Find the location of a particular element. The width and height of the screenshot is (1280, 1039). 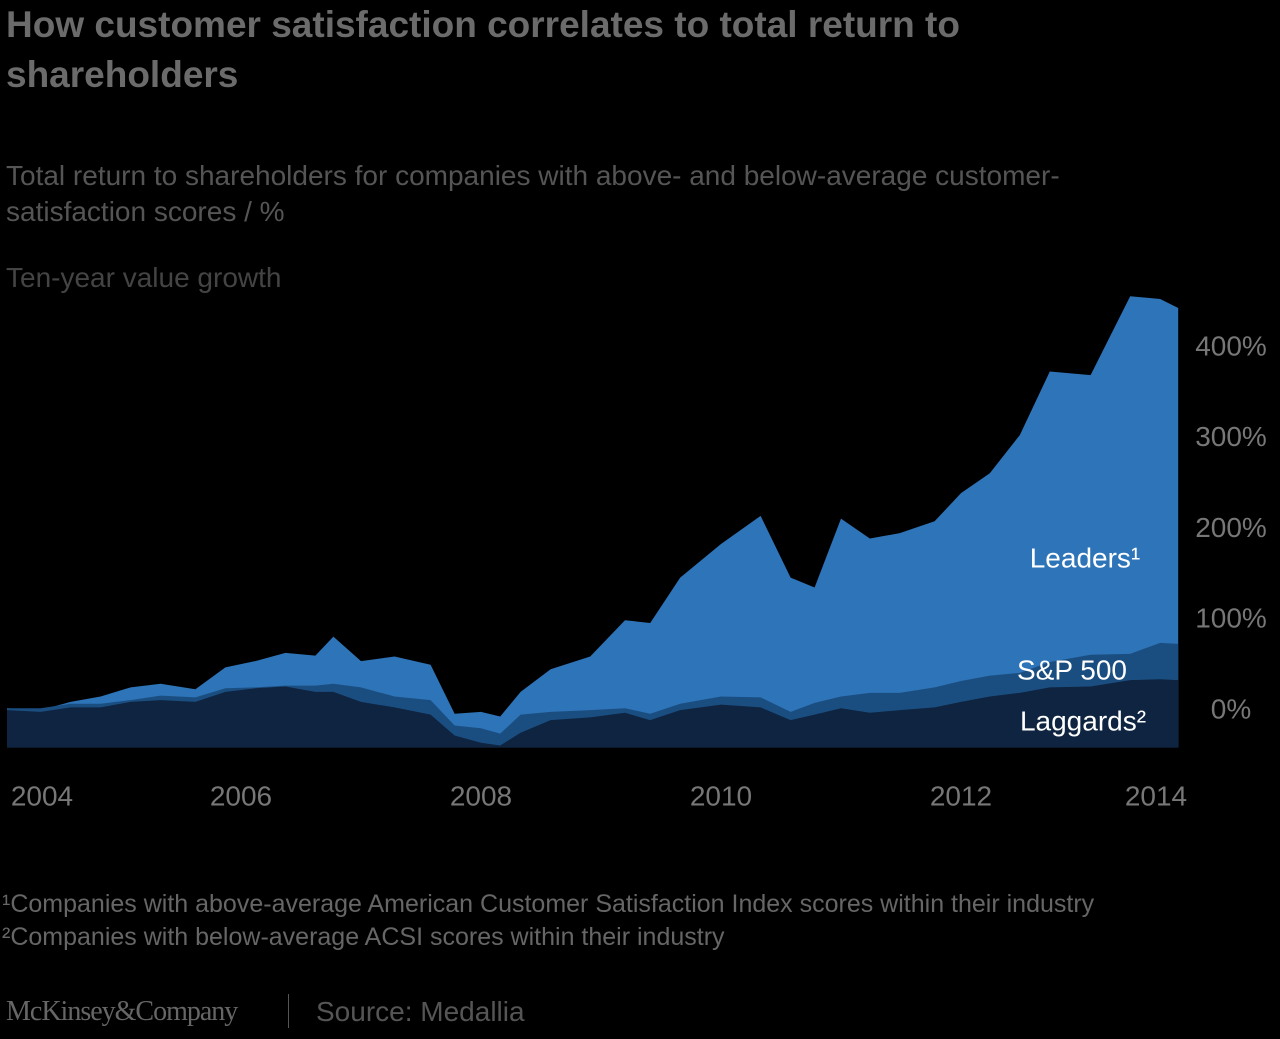

x-tick-label: 2008 is located at coordinates (481, 795).